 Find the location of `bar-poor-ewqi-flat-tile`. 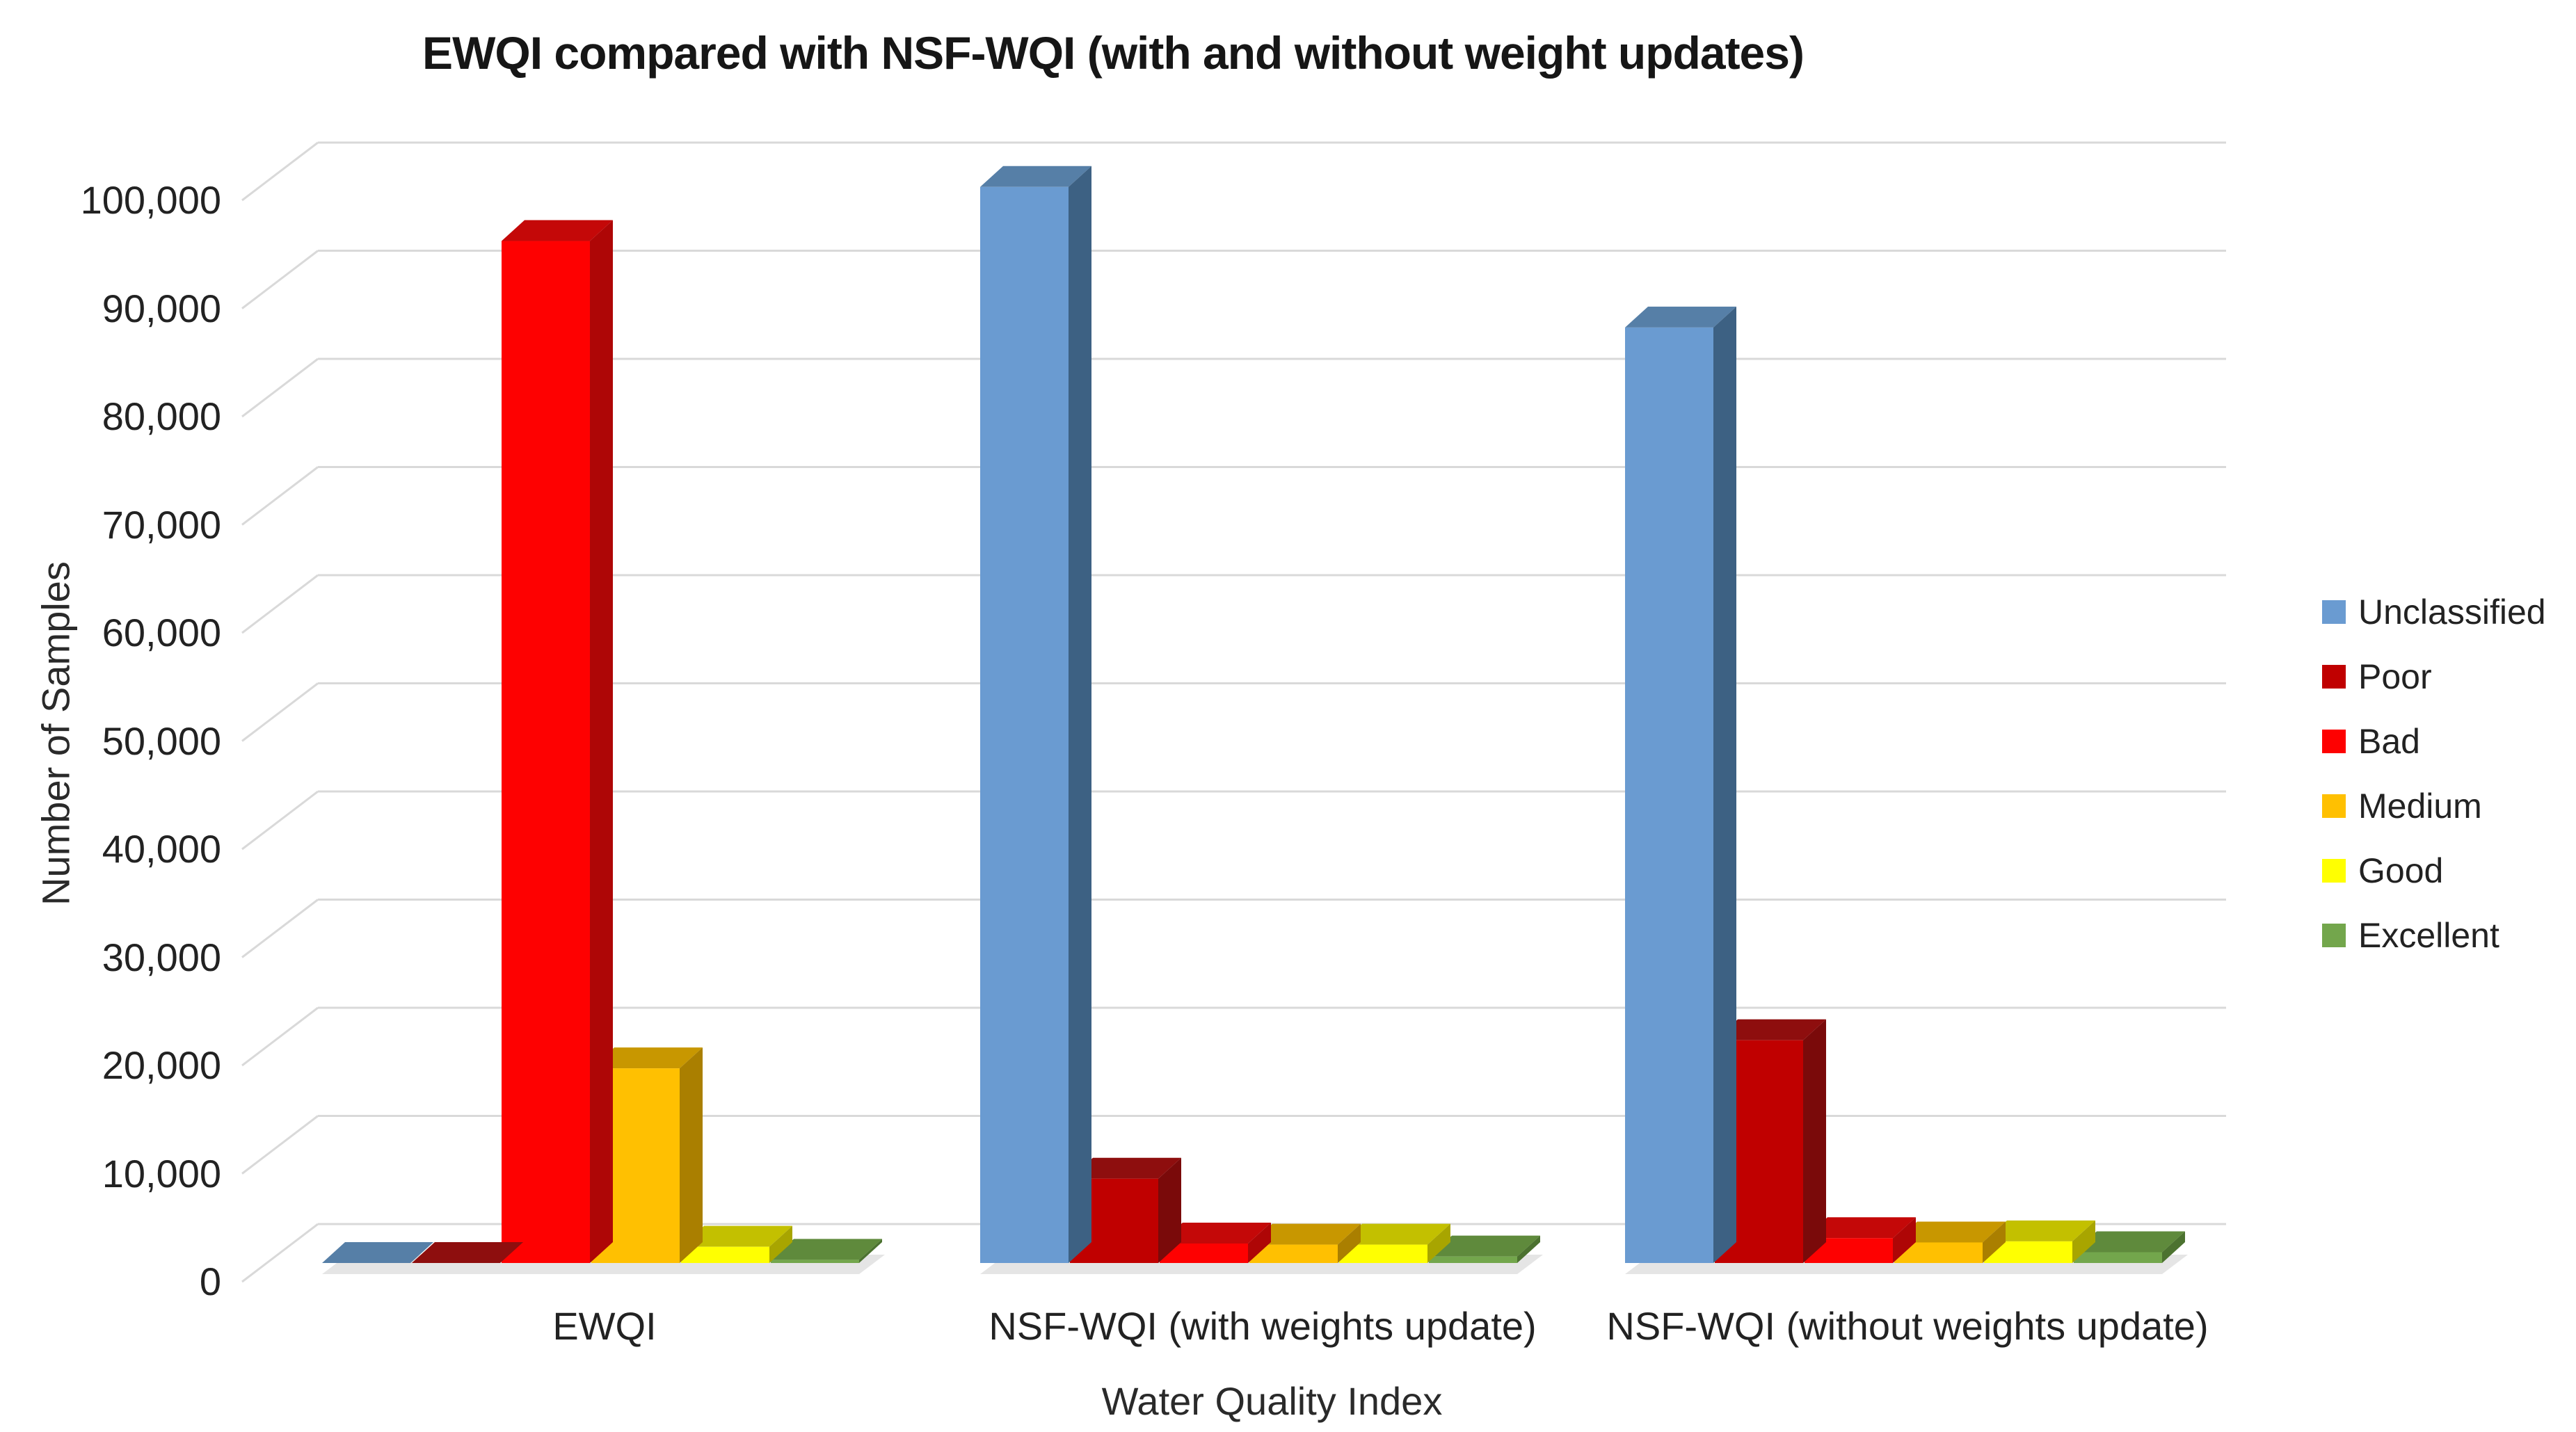

bar-poor-ewqi-flat-tile is located at coordinates (467, 1252).